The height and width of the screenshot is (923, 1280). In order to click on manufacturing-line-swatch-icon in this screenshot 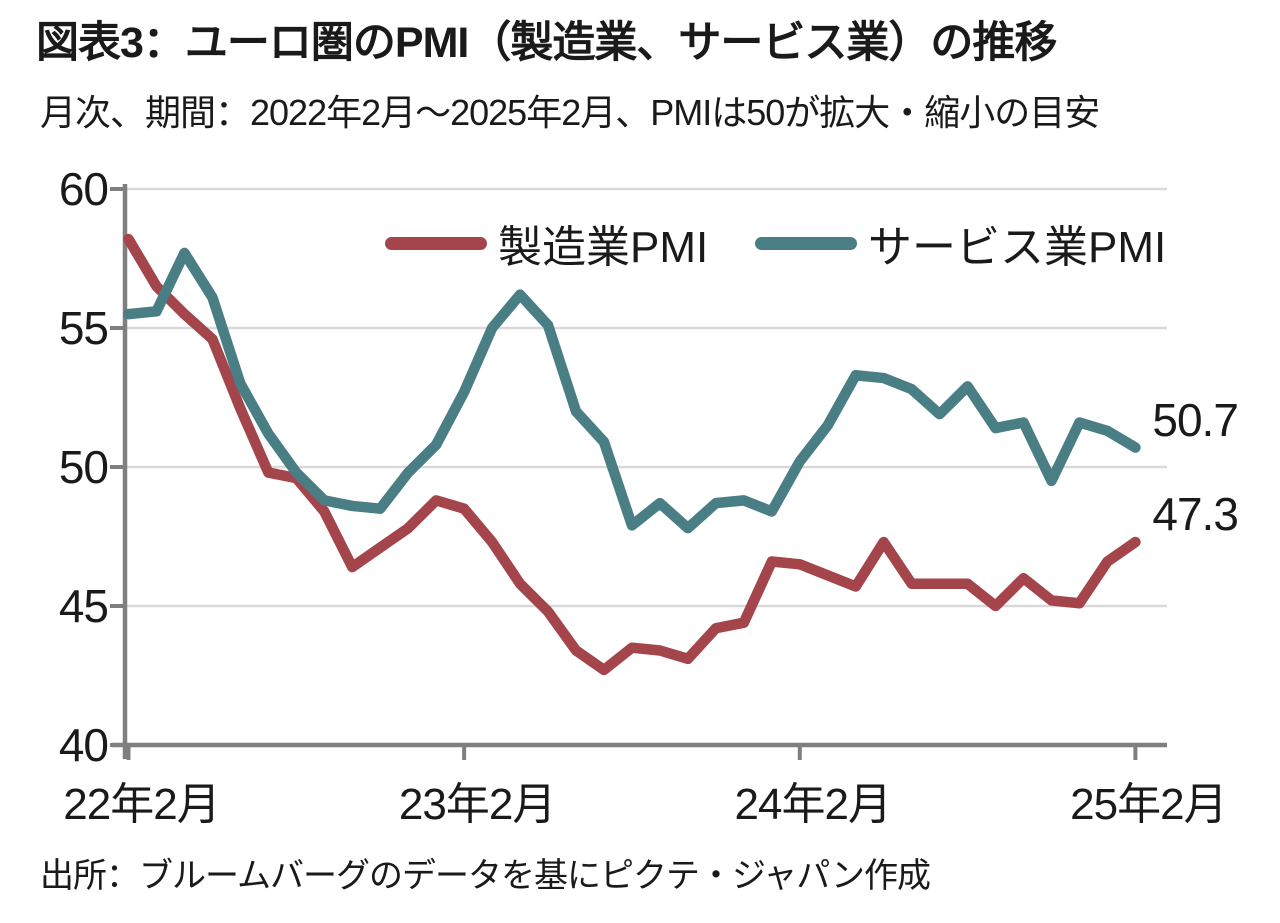, I will do `click(436, 243)`.